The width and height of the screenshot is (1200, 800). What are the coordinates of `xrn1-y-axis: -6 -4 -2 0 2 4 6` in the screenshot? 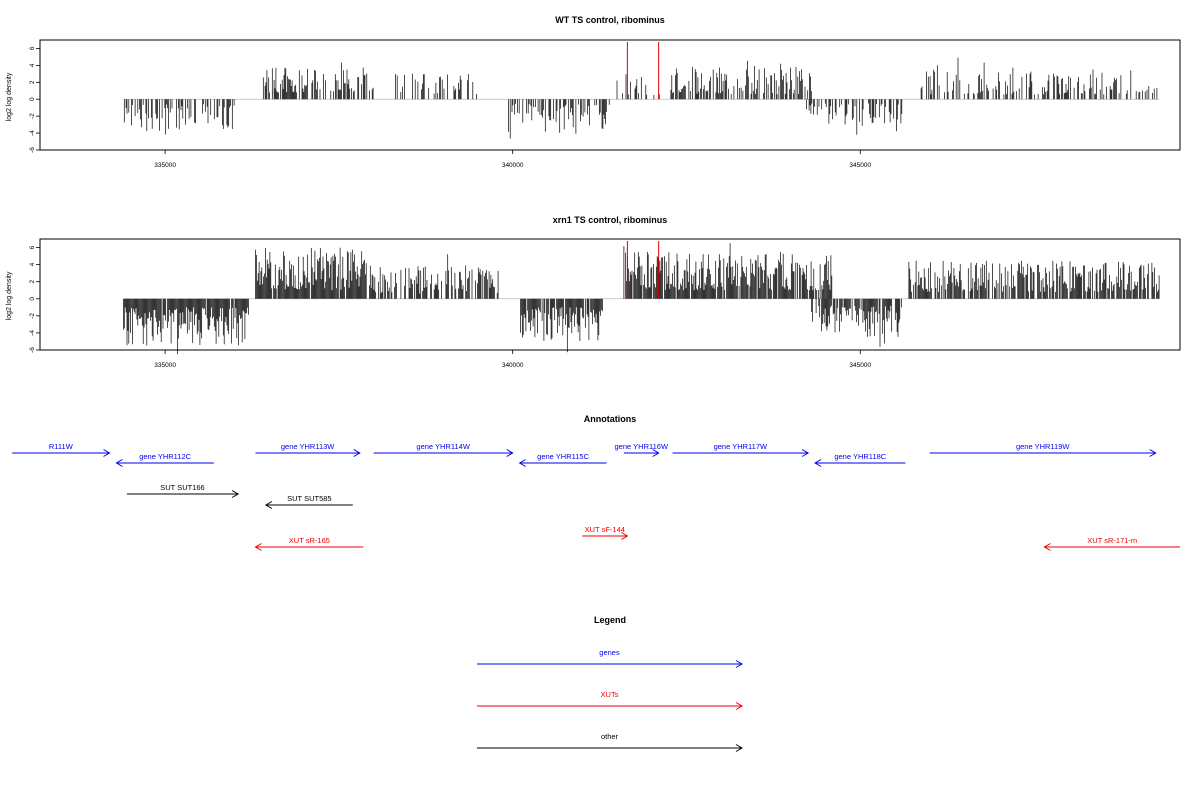 It's located at (34, 299).